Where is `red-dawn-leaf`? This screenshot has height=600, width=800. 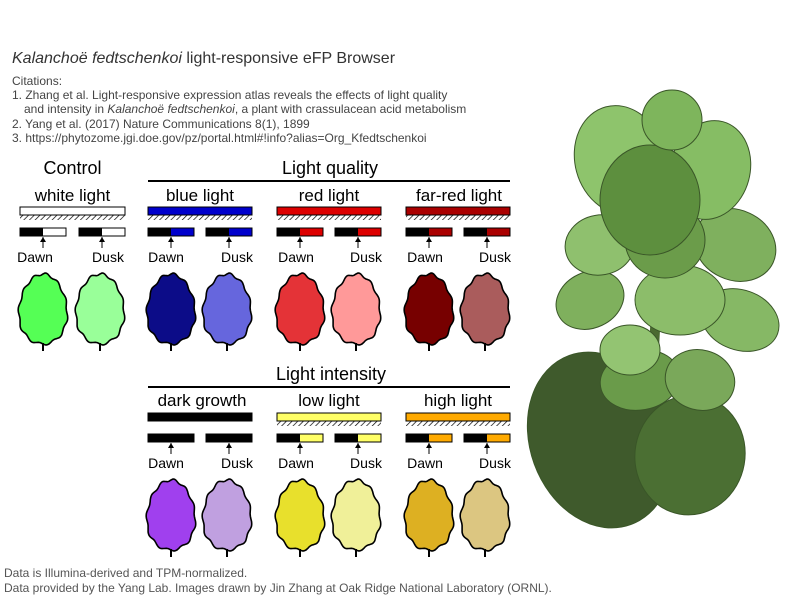
red-dawn-leaf is located at coordinates (300, 309).